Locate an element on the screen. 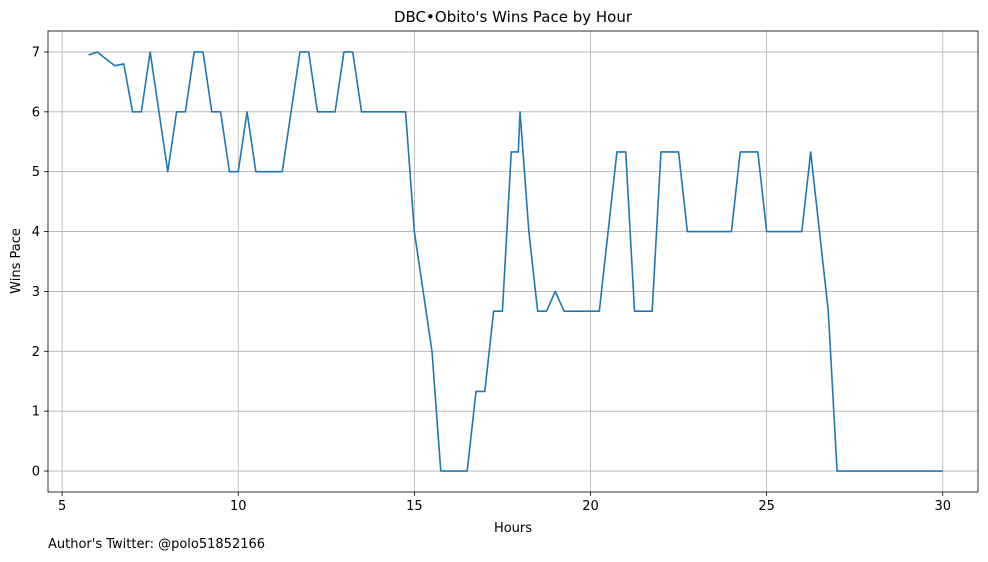  y-tick-label: 7 is located at coordinates (36, 52).